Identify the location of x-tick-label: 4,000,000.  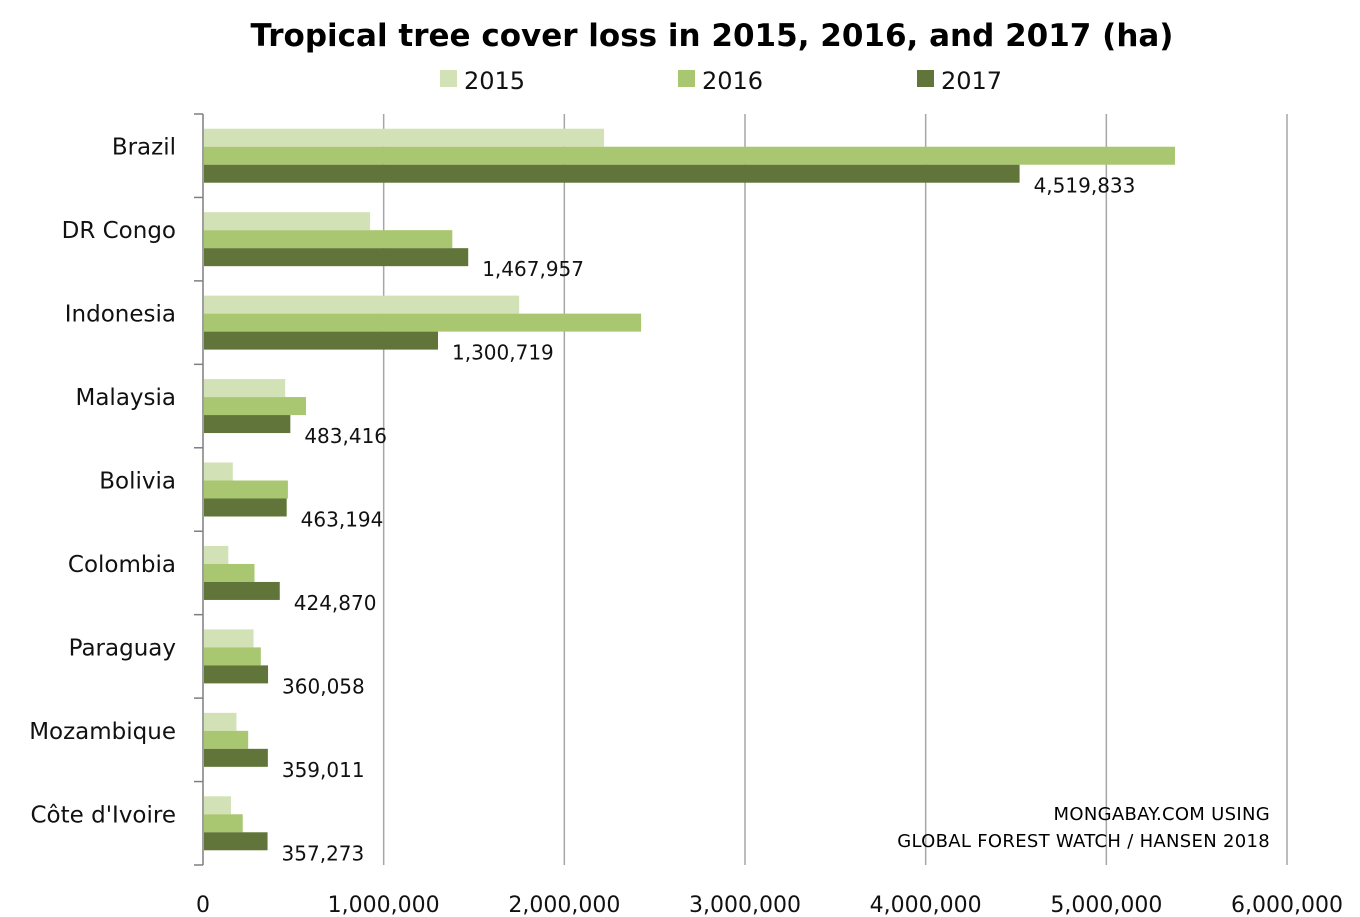
(926, 905).